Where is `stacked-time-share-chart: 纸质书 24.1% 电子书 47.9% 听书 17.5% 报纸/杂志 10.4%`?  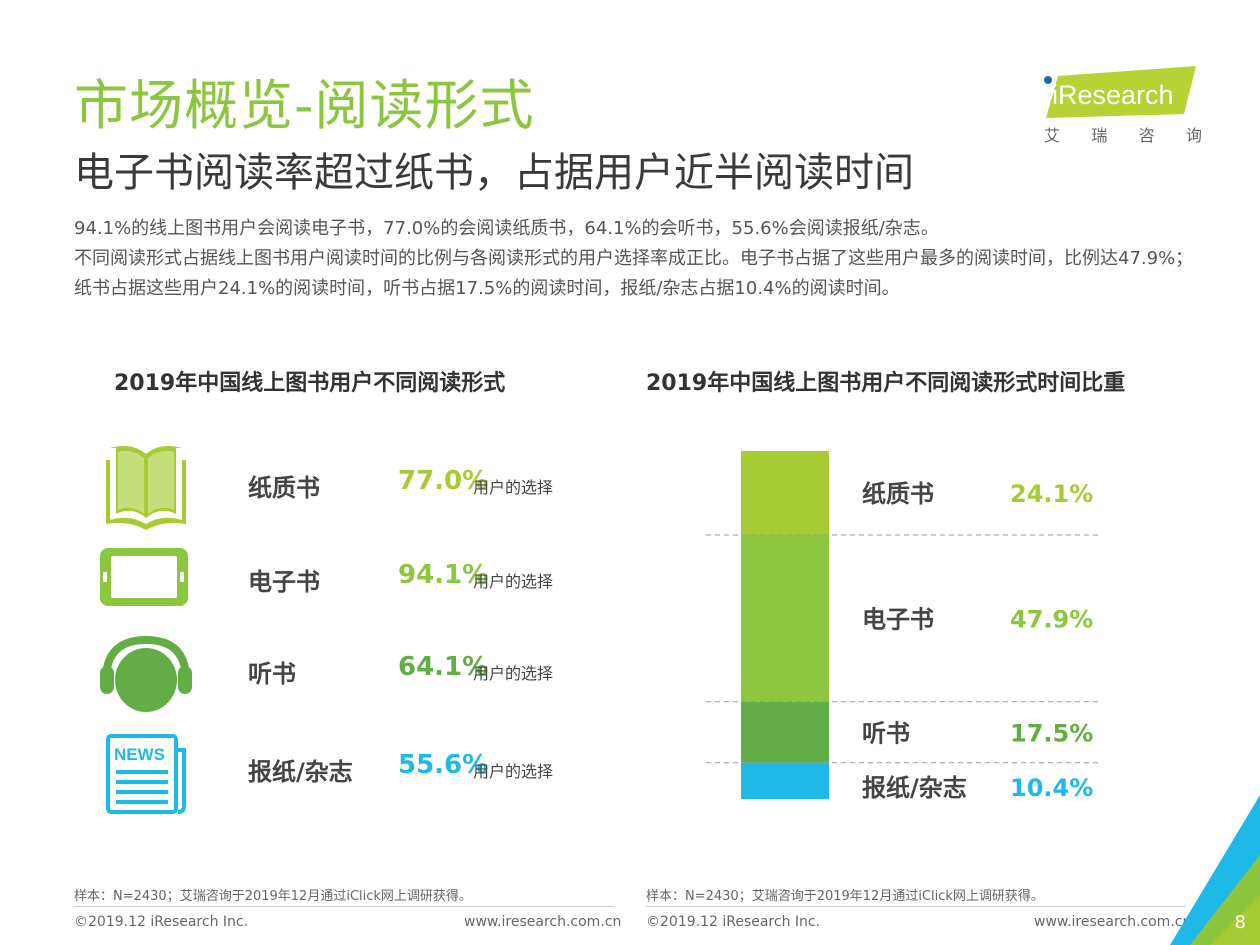
stacked-time-share-chart: 纸质书 24.1% 电子书 47.9% 听书 17.5% 报纸/杂志 10.4% is located at coordinates (903, 626).